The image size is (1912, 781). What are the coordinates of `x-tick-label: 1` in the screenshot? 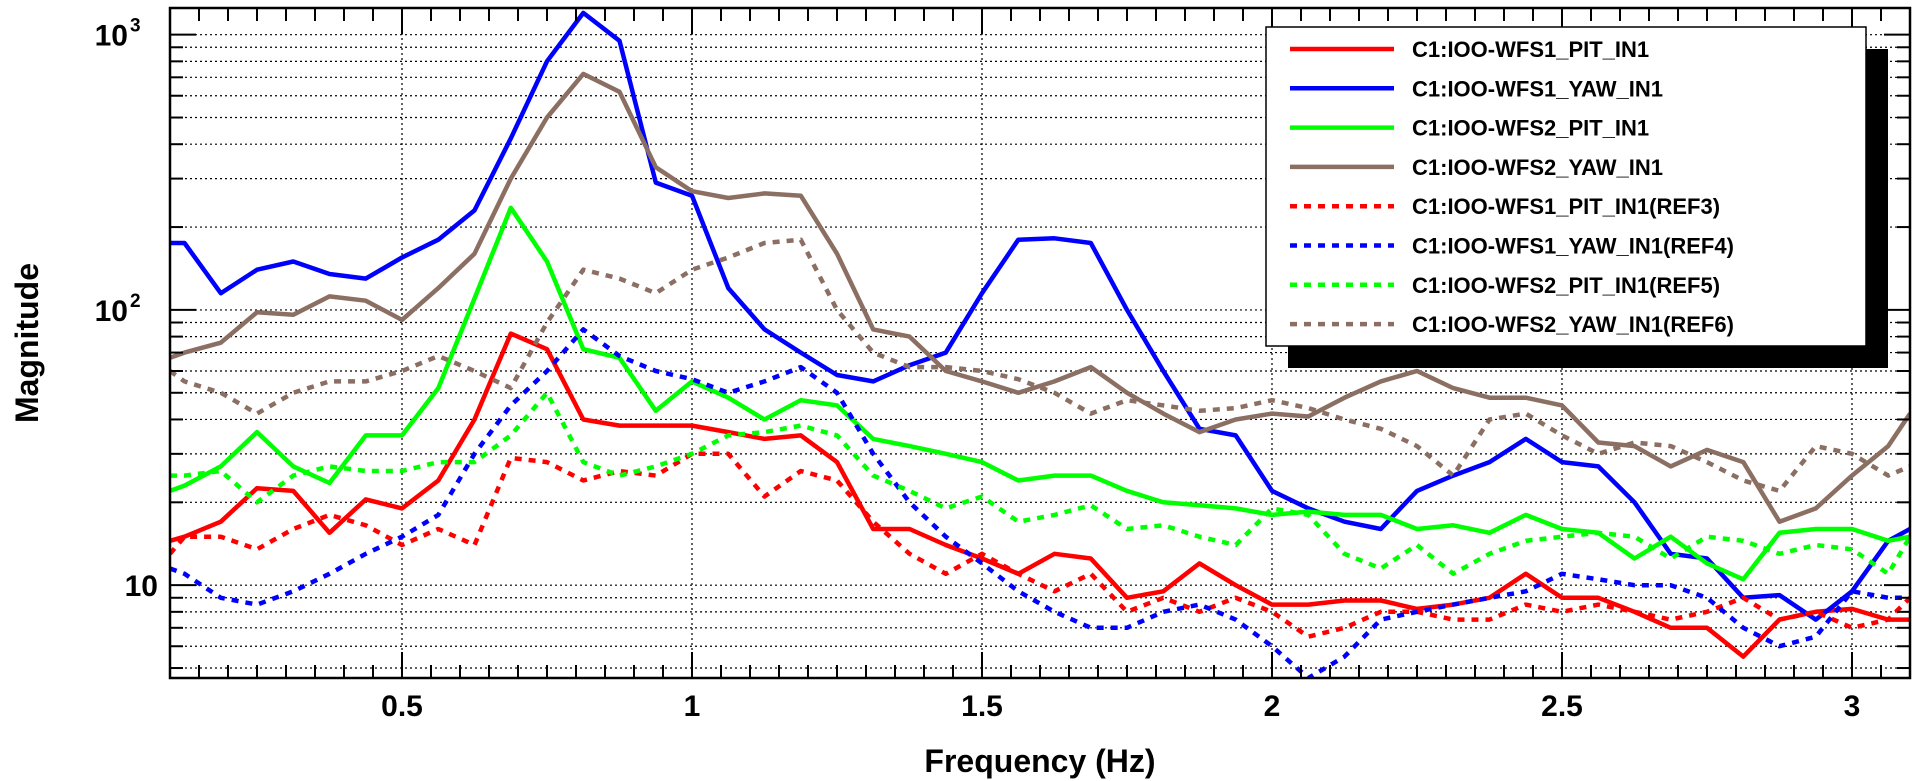 It's located at (692, 706).